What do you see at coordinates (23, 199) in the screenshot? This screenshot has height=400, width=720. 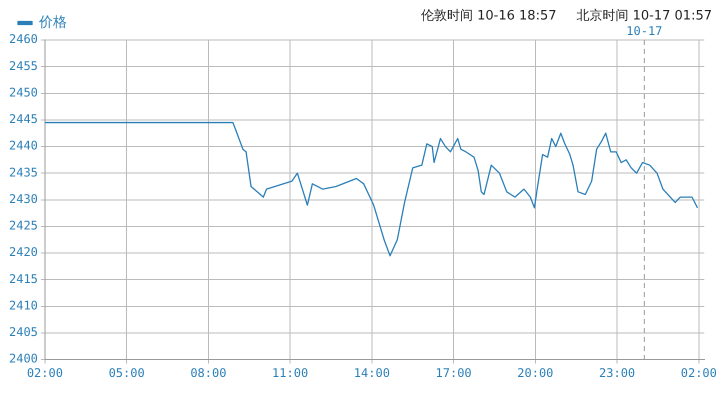 I see `y-tick-label: 2430` at bounding box center [23, 199].